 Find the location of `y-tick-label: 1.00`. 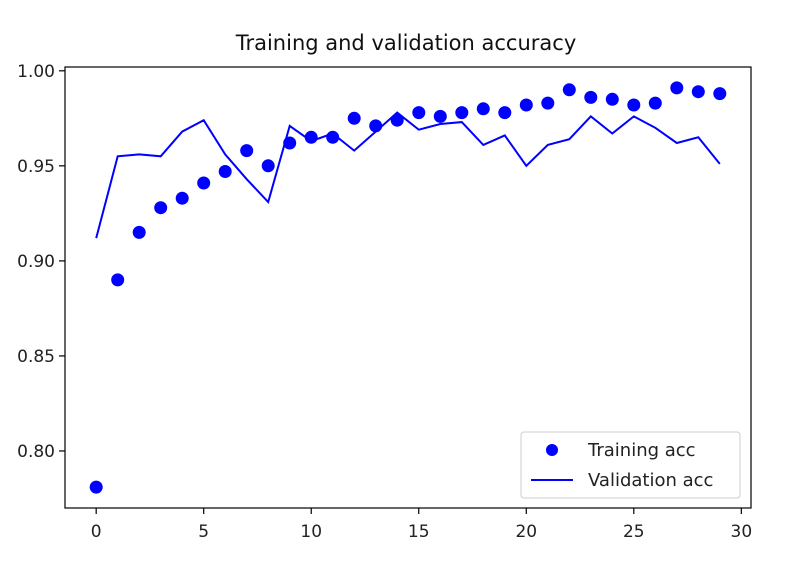

y-tick-label: 1.00 is located at coordinates (36, 72).